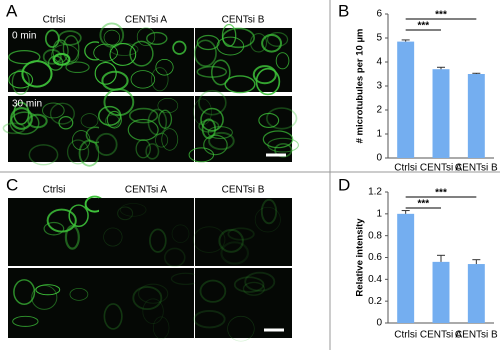 Image resolution: width=500 pixels, height=350 pixels. Describe the element at coordinates (24, 36) in the screenshot. I see `row-label: 0 min` at that location.